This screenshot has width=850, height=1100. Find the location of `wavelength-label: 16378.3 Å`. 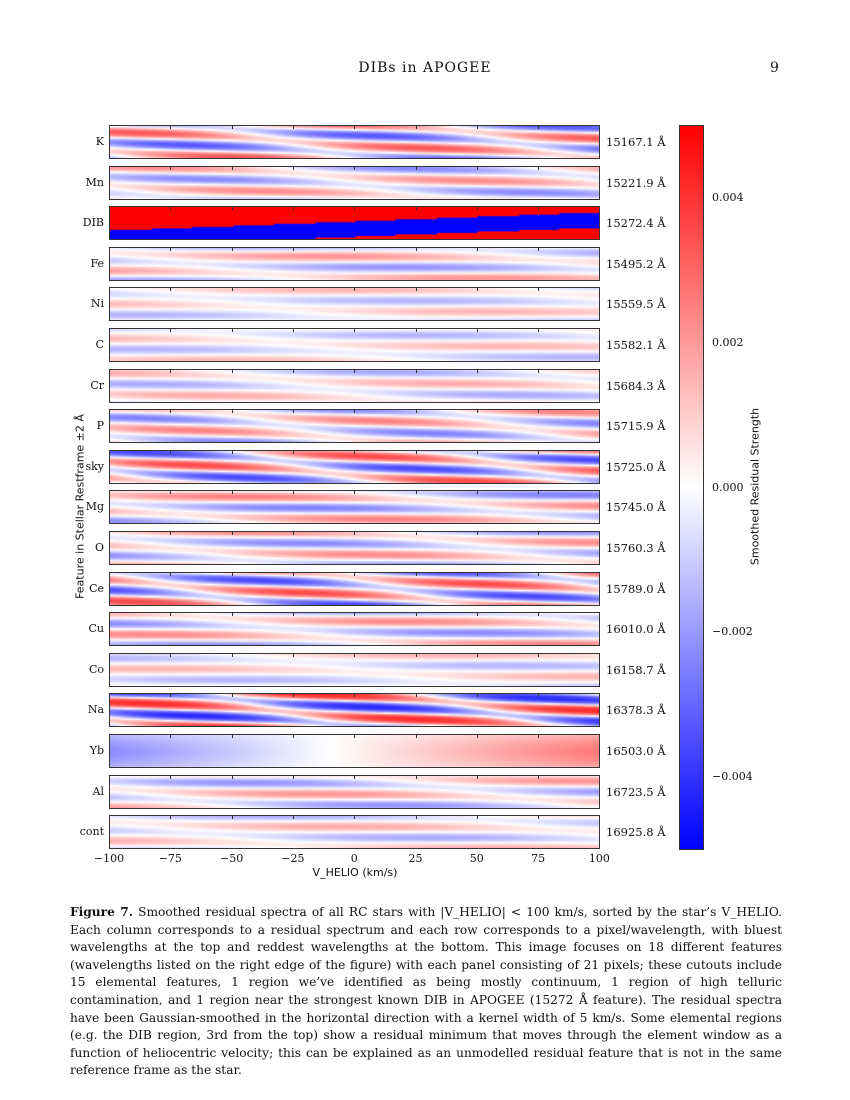

wavelength-label: 16378.3 Å is located at coordinates (636, 710).